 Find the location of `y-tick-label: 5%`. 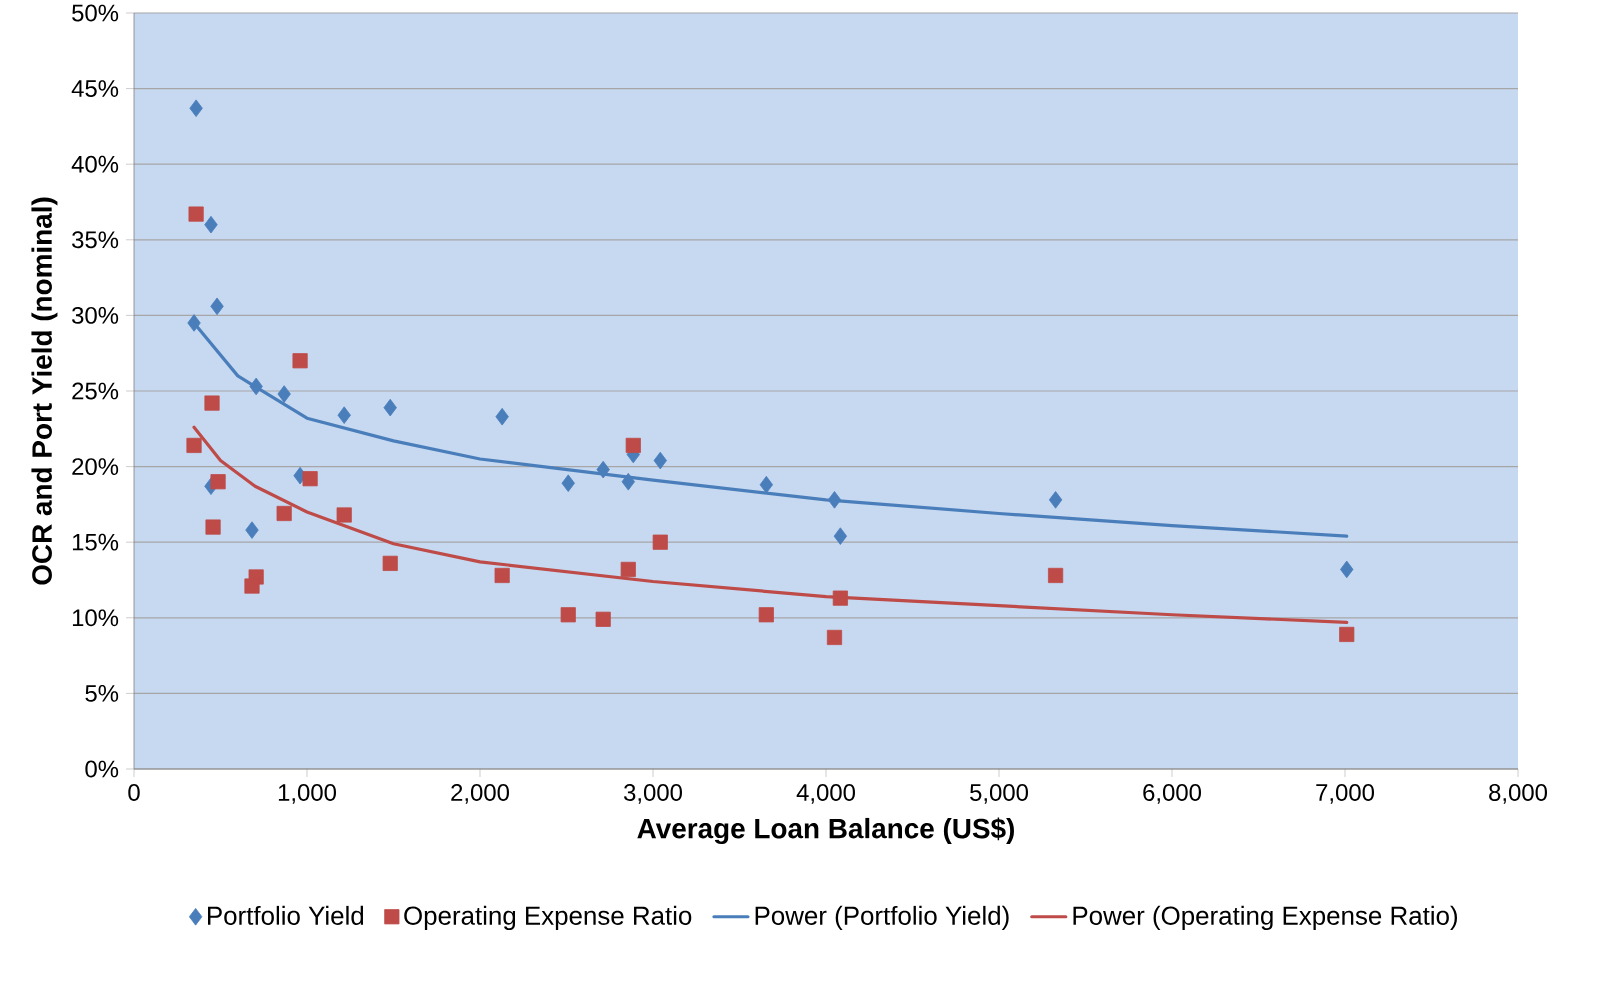

y-tick-label: 5% is located at coordinates (102, 693).